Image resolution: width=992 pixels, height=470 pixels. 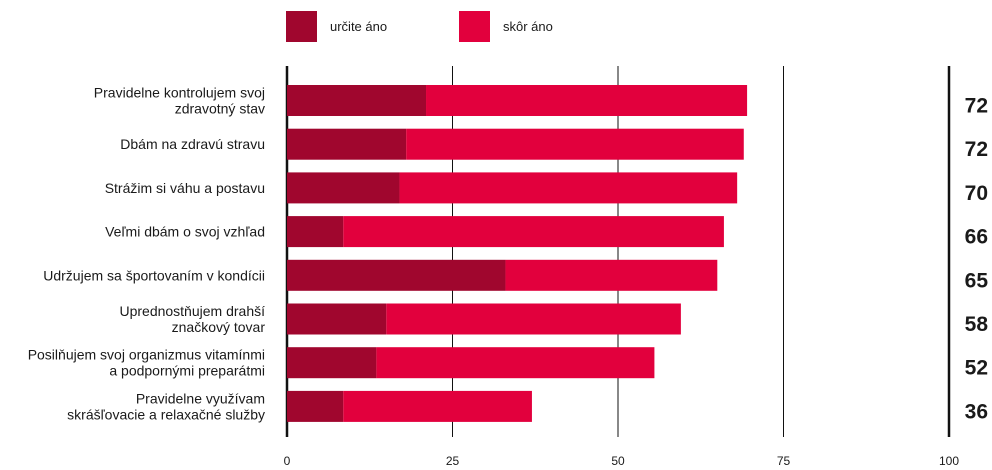 What do you see at coordinates (976, 411) in the screenshot?
I see `total-value: 36` at bounding box center [976, 411].